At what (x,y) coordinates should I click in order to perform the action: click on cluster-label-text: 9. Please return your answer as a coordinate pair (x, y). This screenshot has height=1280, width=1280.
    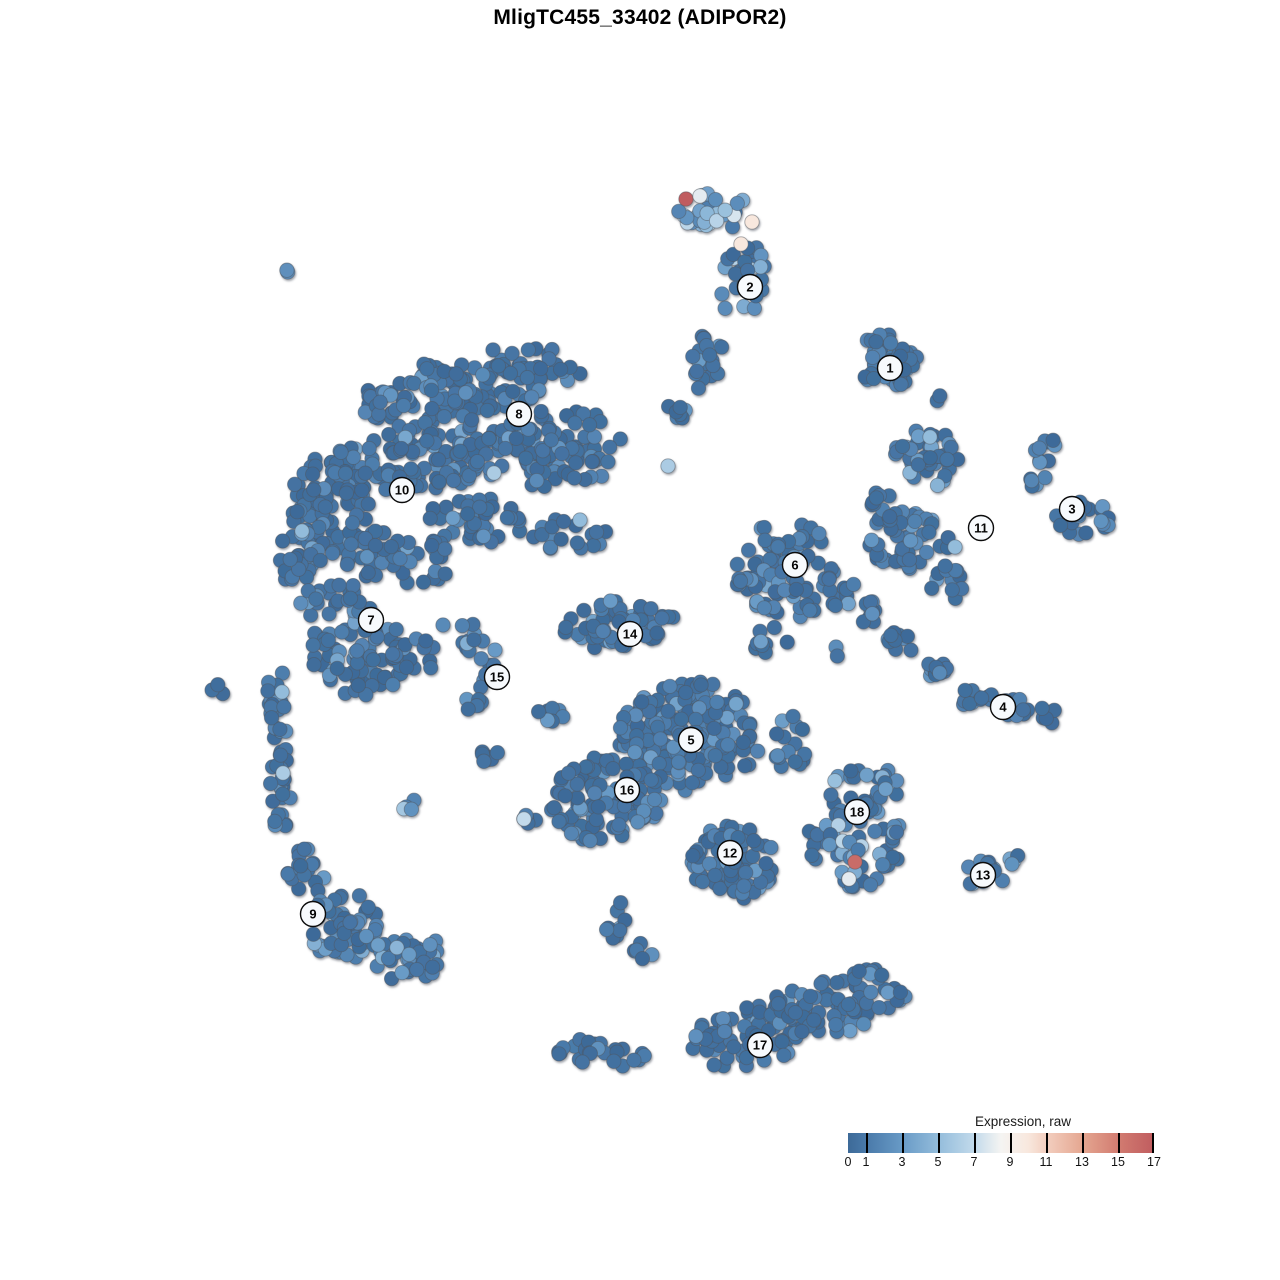
    Looking at the image, I should click on (312, 914).